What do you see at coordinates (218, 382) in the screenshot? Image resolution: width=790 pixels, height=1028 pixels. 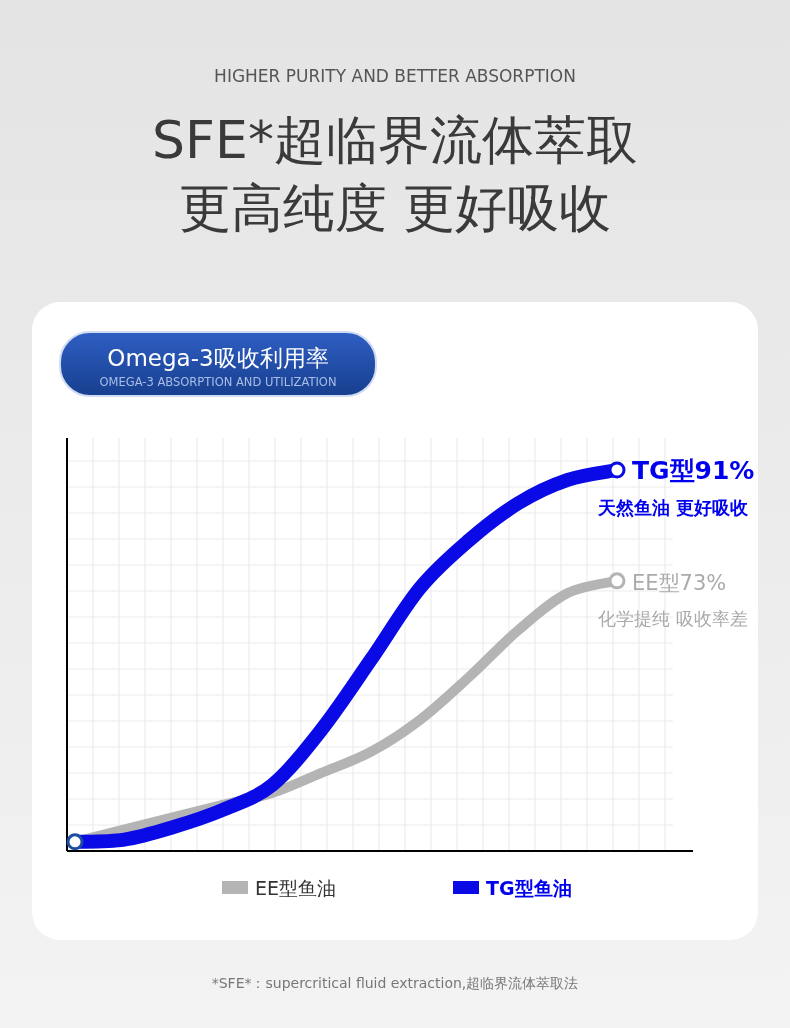 I see `text: OMEGA-3 ABSORPTION AND UTILIZATION` at bounding box center [218, 382].